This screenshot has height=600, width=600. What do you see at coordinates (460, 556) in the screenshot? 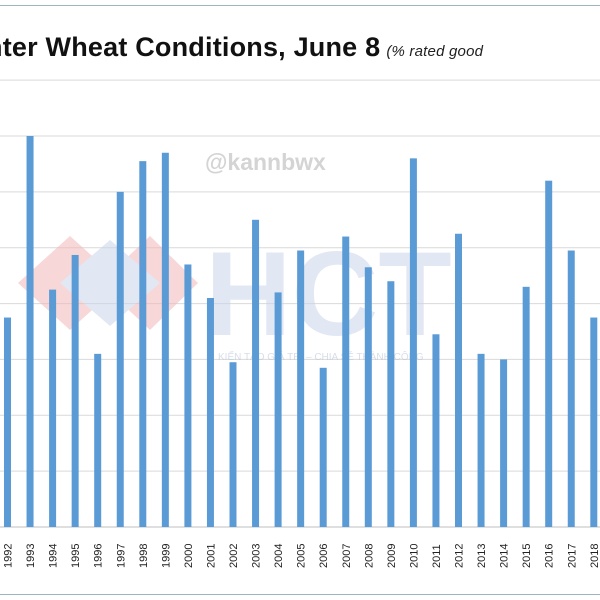
I see `x-tick-label-2012: 2012` at bounding box center [460, 556].